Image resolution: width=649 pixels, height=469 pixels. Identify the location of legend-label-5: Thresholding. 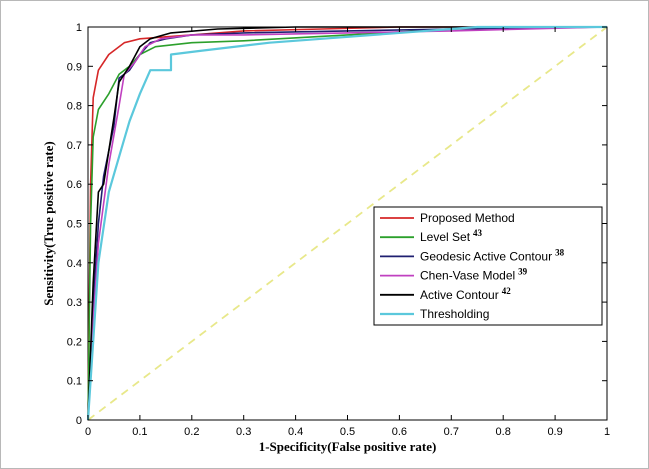
(454, 314).